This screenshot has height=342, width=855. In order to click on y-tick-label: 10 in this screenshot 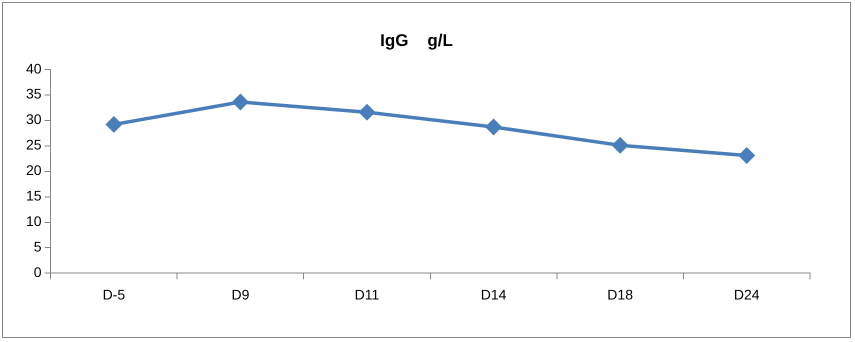, I will do `click(34, 221)`.